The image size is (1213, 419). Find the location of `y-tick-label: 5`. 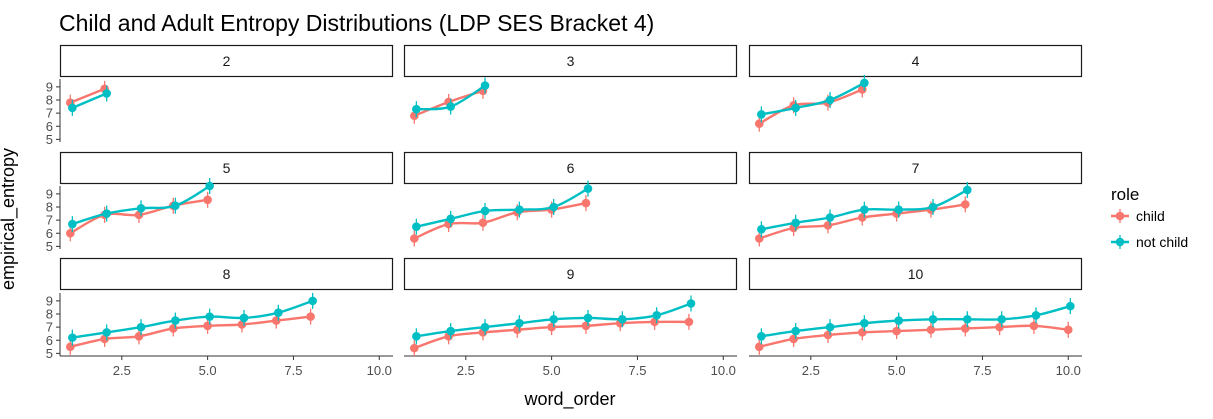

y-tick-label: 5 is located at coordinates (49, 353).